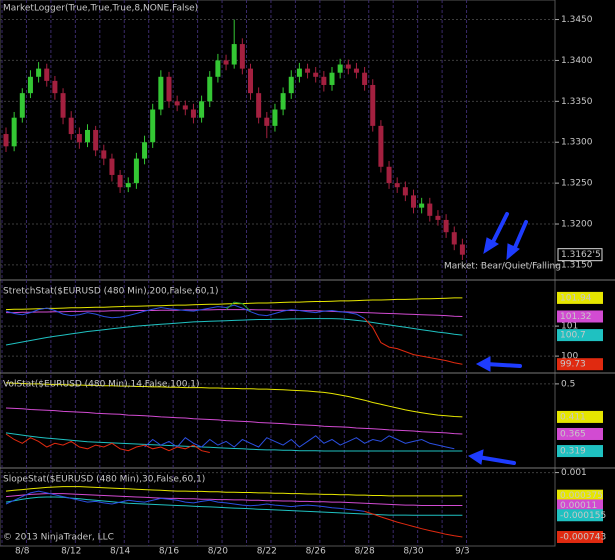 Image resolution: width=615 pixels, height=560 pixels. I want to click on x-tick-label: 8/26, so click(316, 552).